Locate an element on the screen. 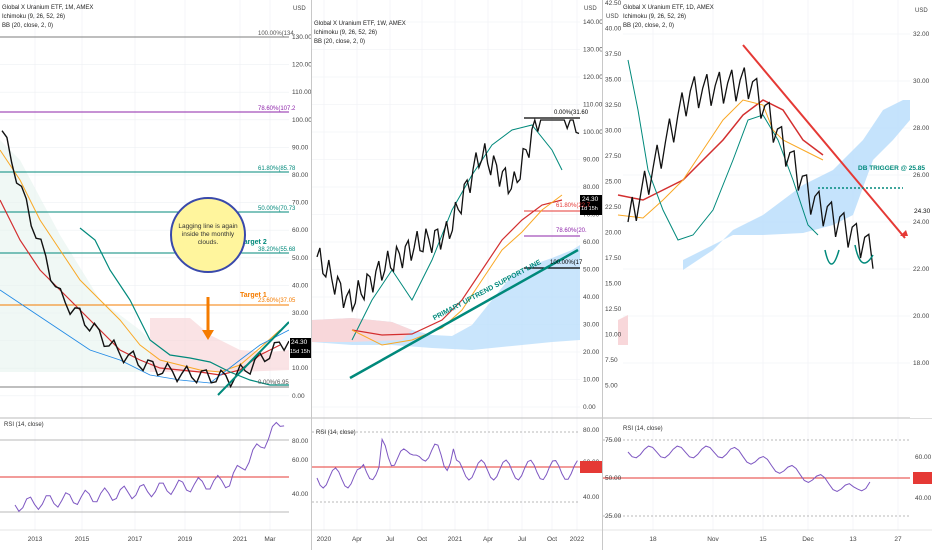  x-tick-label: 15 is located at coordinates (763, 539).